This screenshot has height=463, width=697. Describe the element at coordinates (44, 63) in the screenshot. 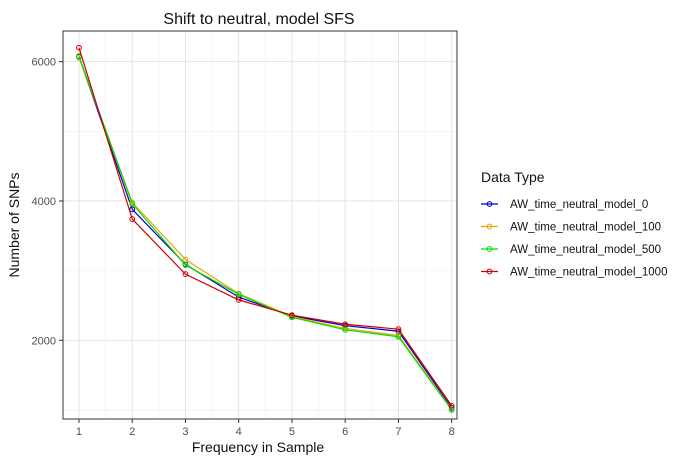

I see `y-tick-label: 6000` at that location.